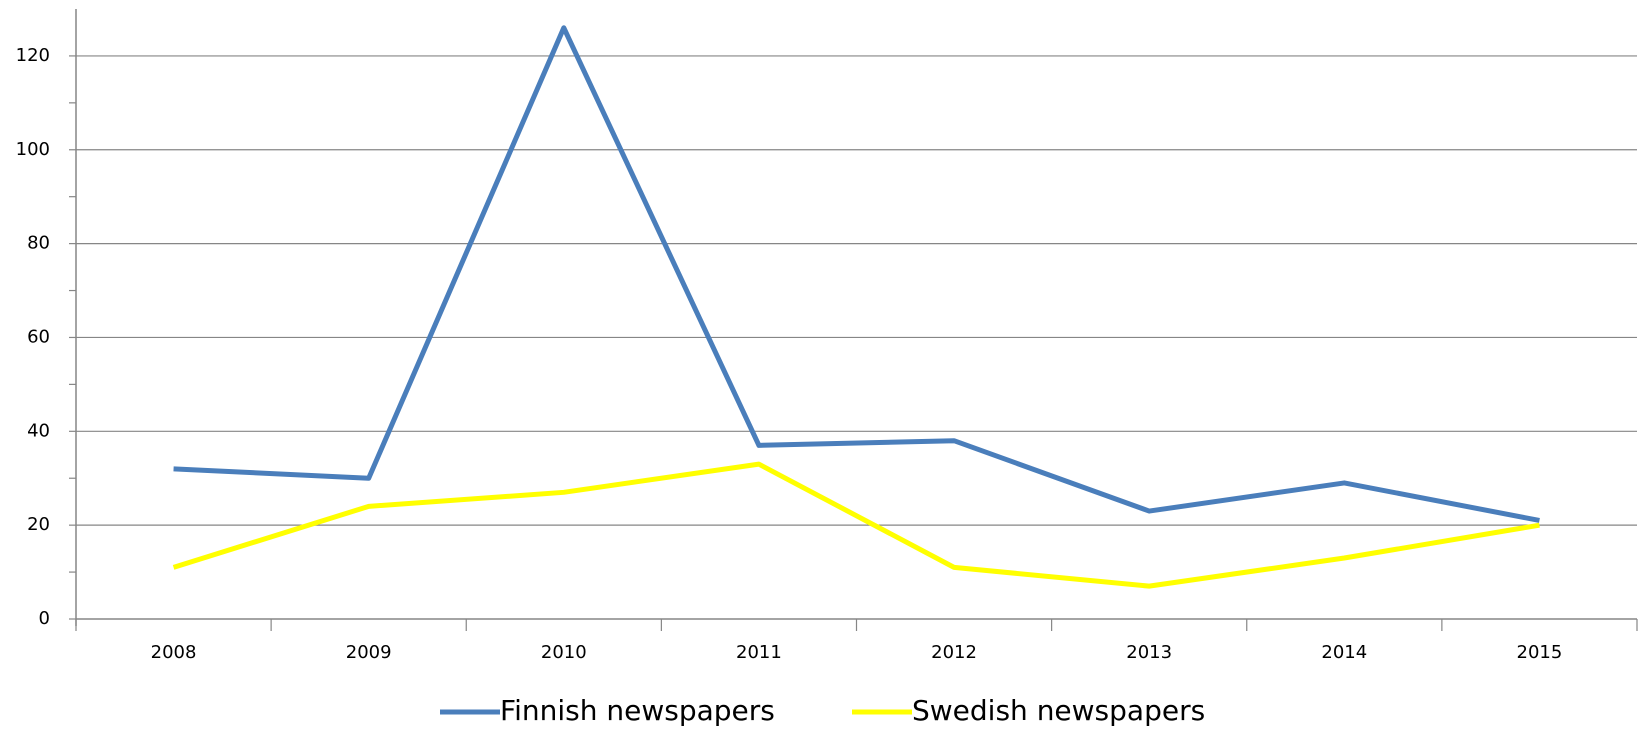  I want to click on x-tick-label: 2010, so click(564, 652).